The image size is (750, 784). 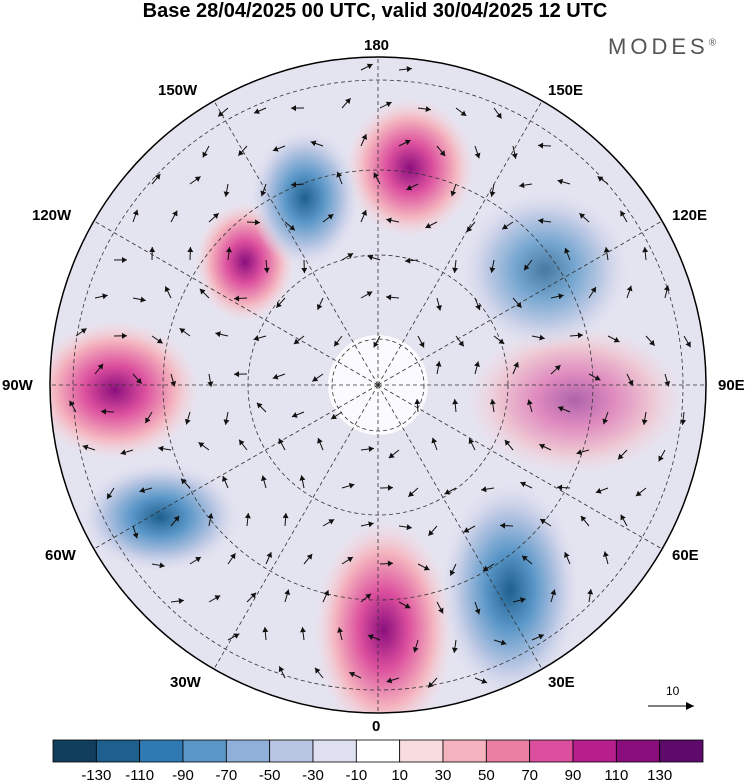 What do you see at coordinates (183, 775) in the screenshot?
I see `colorbar-tick-label: -90` at bounding box center [183, 775].